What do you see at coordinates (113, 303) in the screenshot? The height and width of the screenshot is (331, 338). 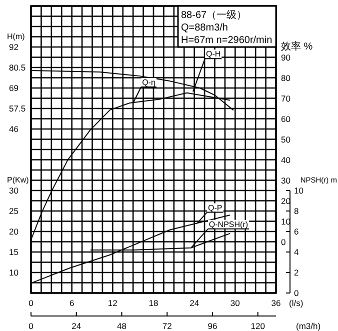 I see `x-tick-label: 12` at bounding box center [113, 303].